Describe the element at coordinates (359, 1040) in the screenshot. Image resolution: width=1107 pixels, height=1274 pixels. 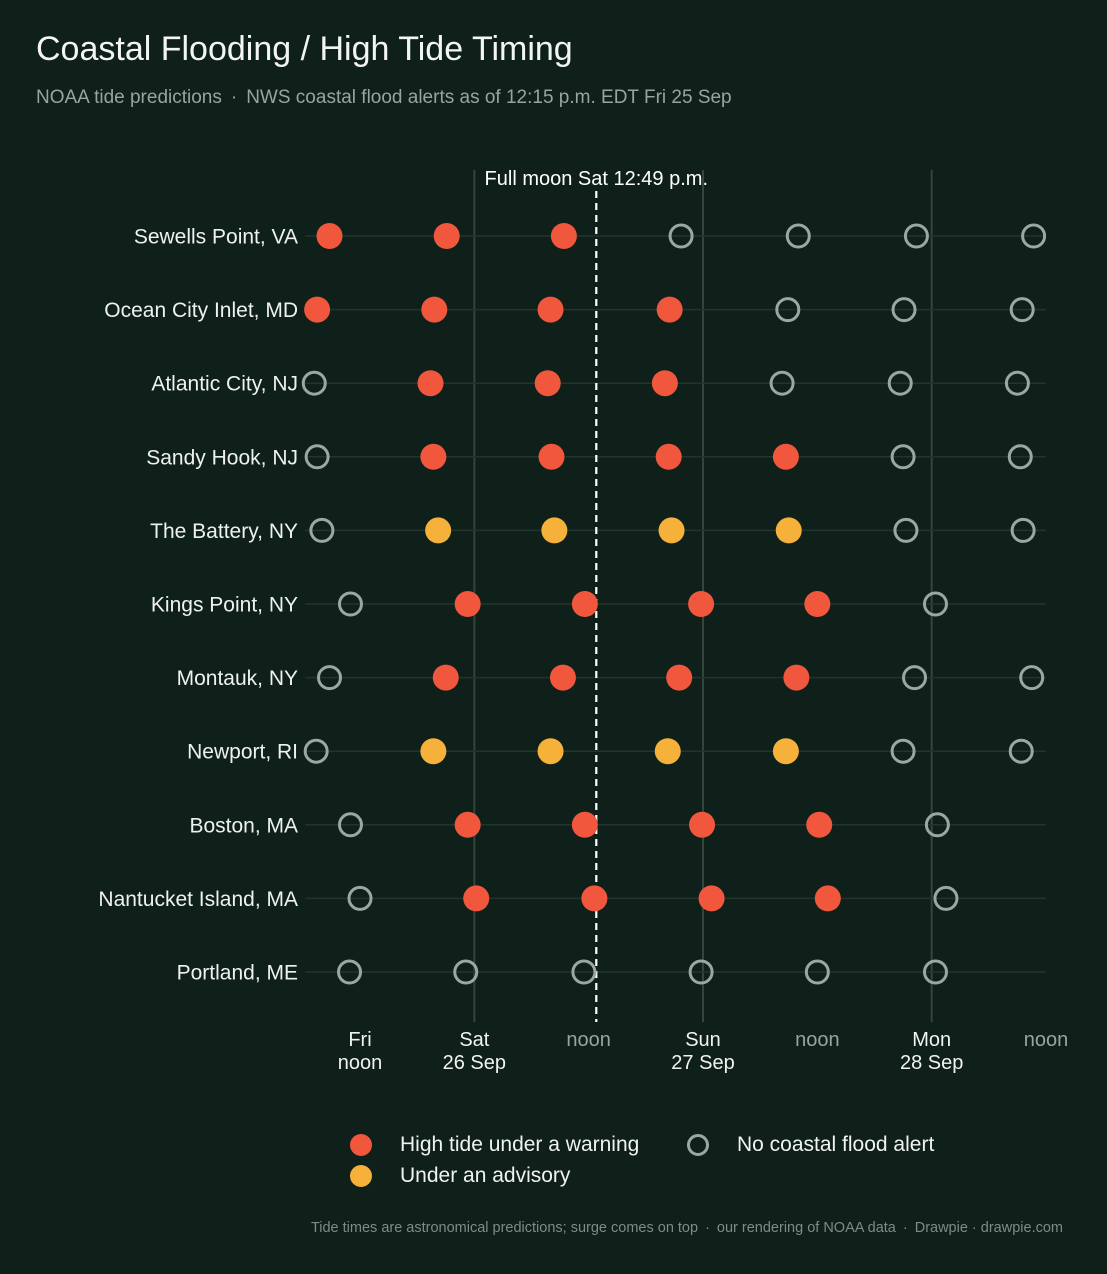
I see `x-tick-label: Fri` at that location.